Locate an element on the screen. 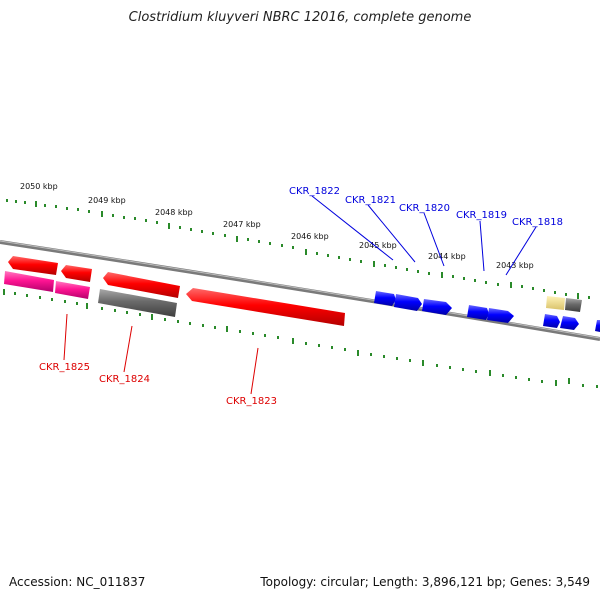  bottom-label-leaders is located at coordinates (161, 354).